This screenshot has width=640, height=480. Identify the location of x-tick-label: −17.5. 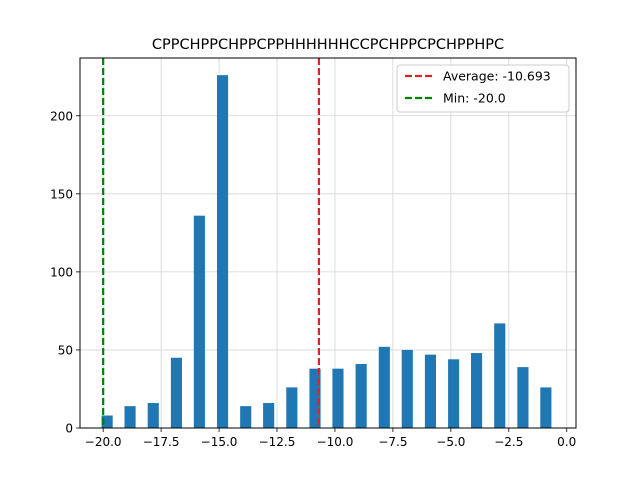
(161, 442).